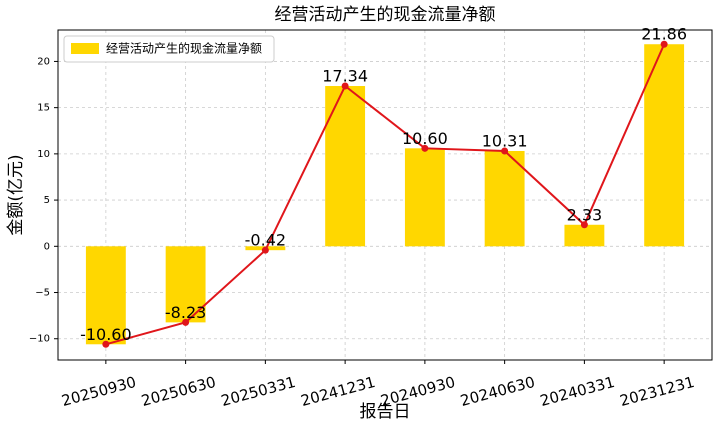 This screenshot has height=428, width=720. I want to click on legend-swatch, so click(85, 48).